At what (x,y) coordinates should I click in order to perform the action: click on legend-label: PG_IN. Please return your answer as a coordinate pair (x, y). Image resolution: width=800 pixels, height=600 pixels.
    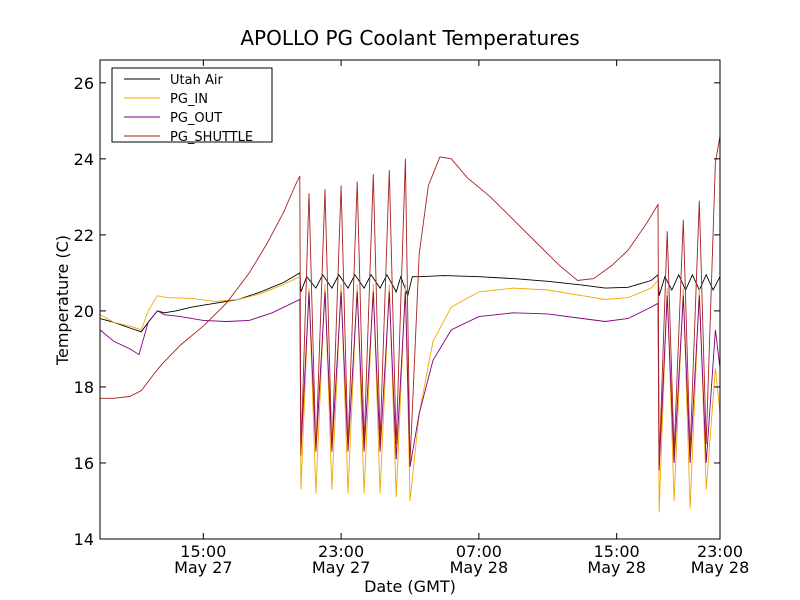
    Looking at the image, I should click on (189, 99).